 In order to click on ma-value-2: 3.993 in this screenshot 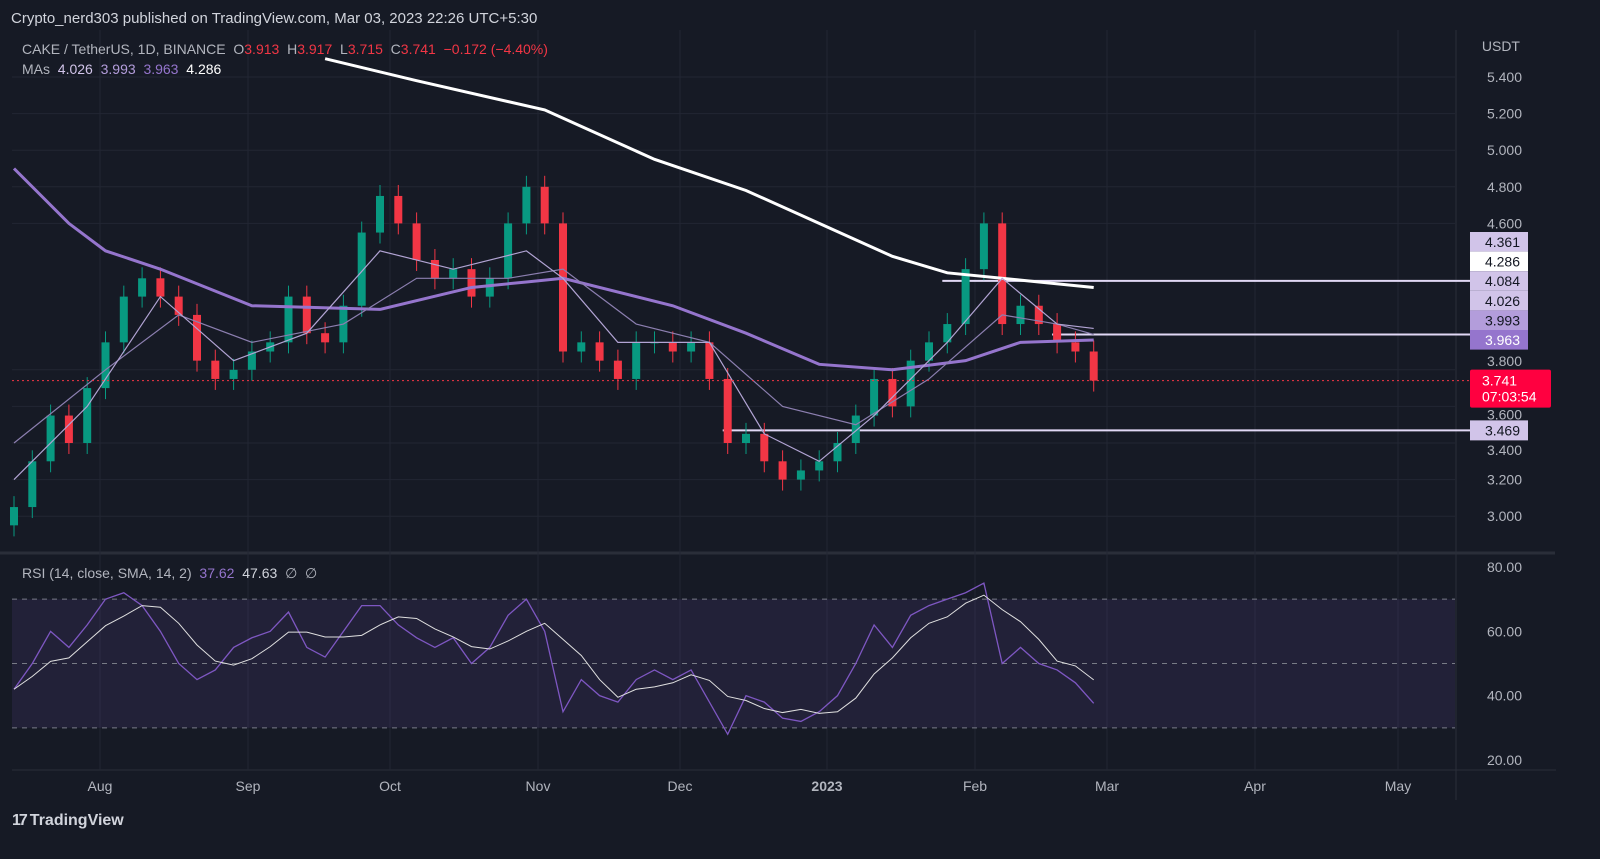, I will do `click(118, 69)`.